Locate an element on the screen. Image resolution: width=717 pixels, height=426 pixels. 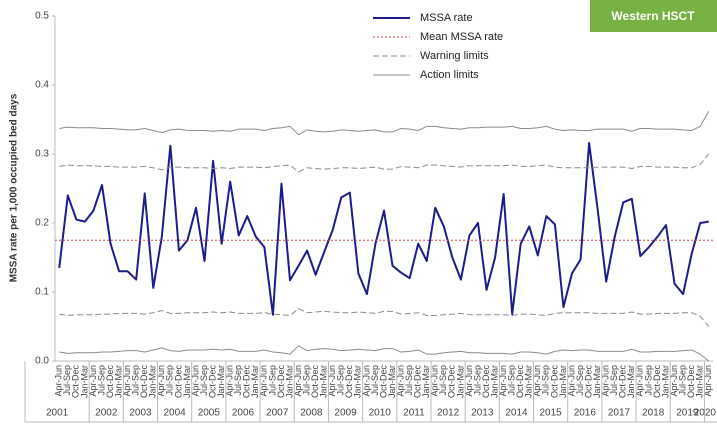
y-tick-label: 0.0 is located at coordinates (42, 361).